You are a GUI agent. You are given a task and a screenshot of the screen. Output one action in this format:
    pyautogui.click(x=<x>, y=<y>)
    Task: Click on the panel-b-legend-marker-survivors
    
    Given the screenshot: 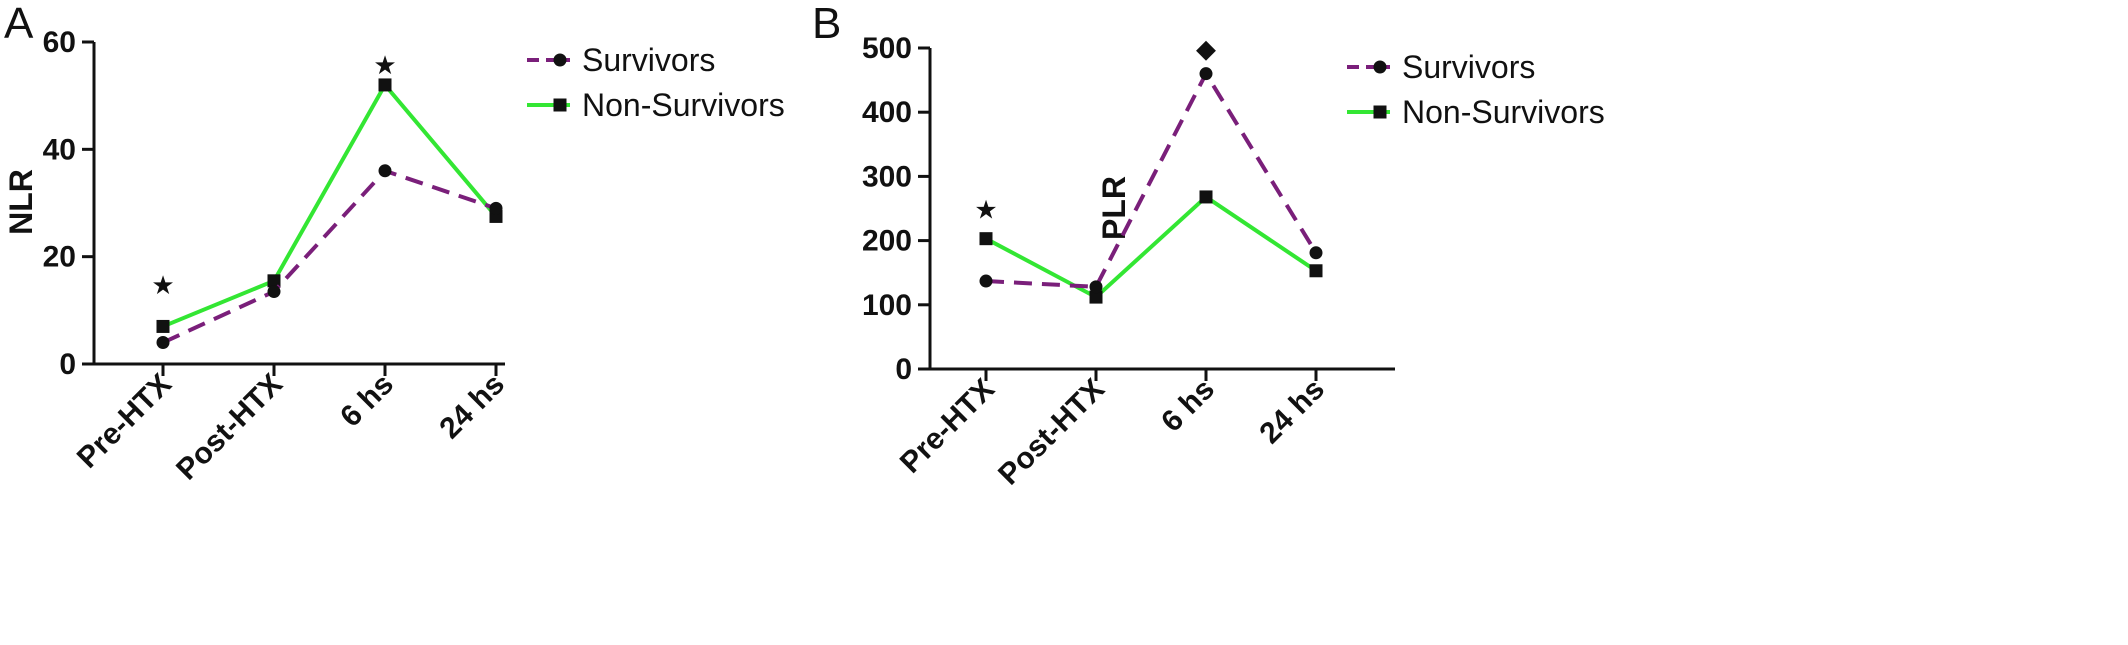 What is the action you would take?
    pyautogui.click(x=1380, y=67)
    